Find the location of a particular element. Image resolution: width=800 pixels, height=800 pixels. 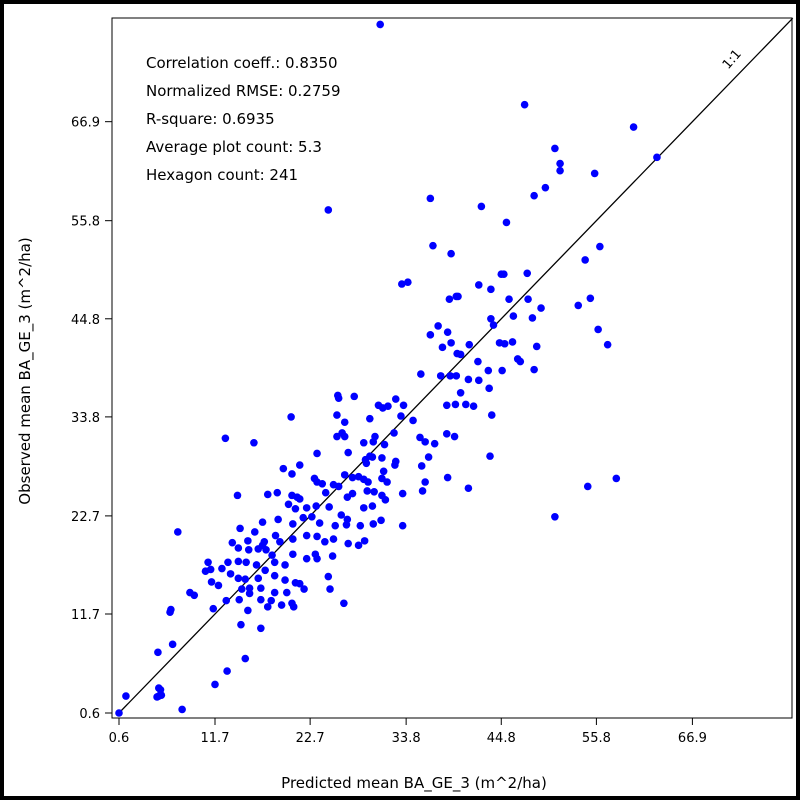

stat-hexagon-count: Hexagon count: 241 is located at coordinates (222, 175).